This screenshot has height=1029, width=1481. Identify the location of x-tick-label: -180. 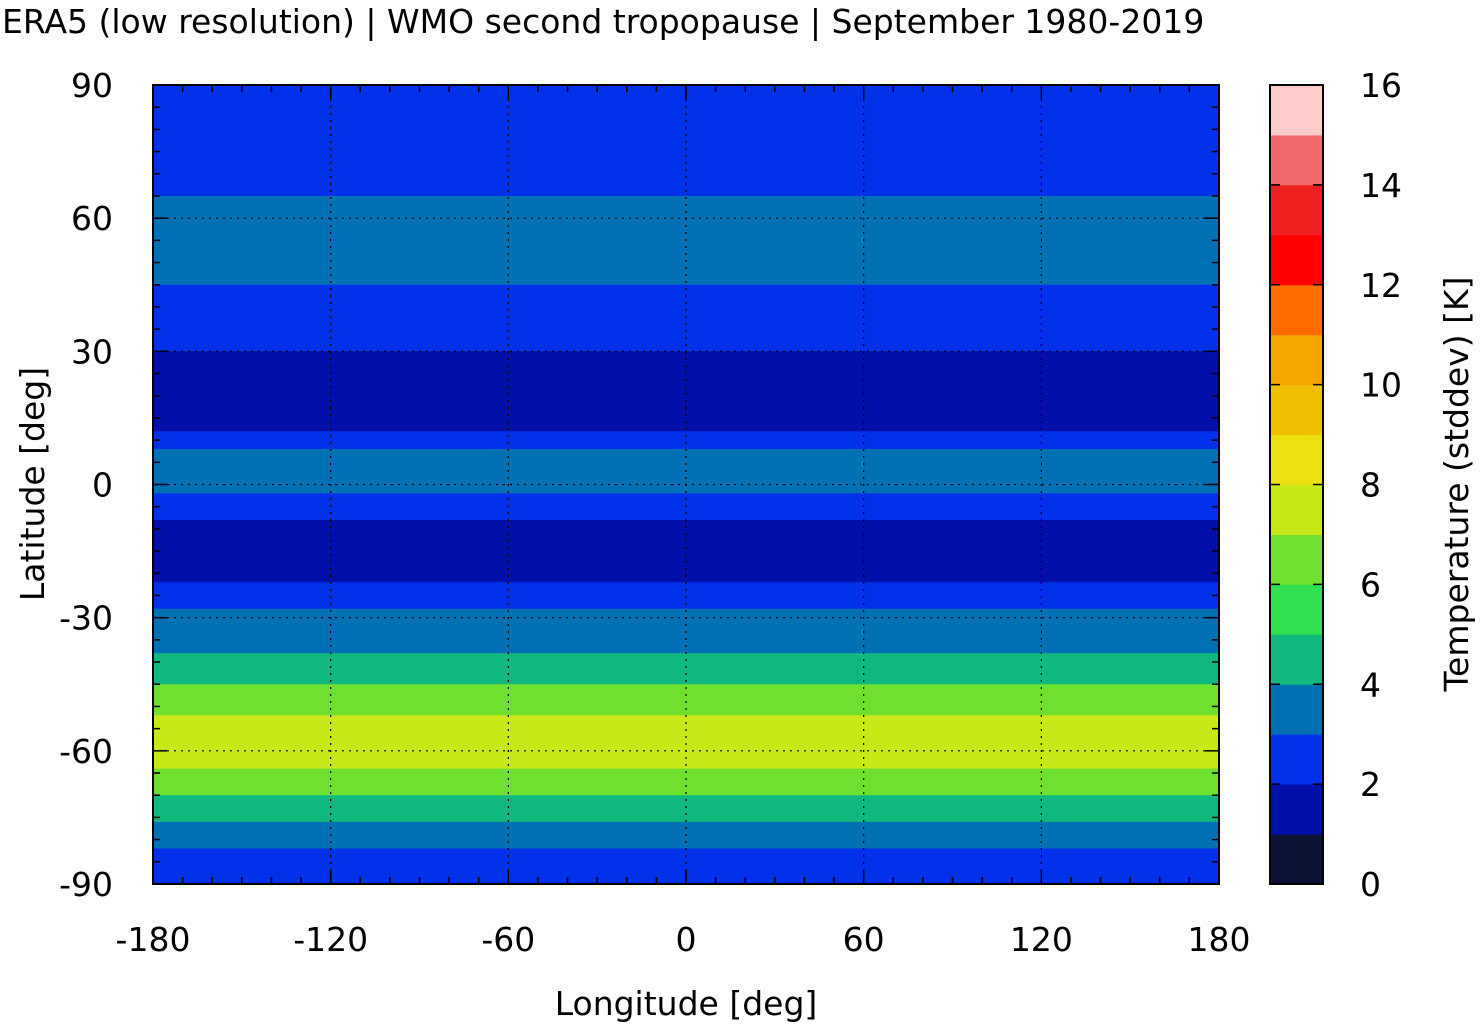
(153, 939).